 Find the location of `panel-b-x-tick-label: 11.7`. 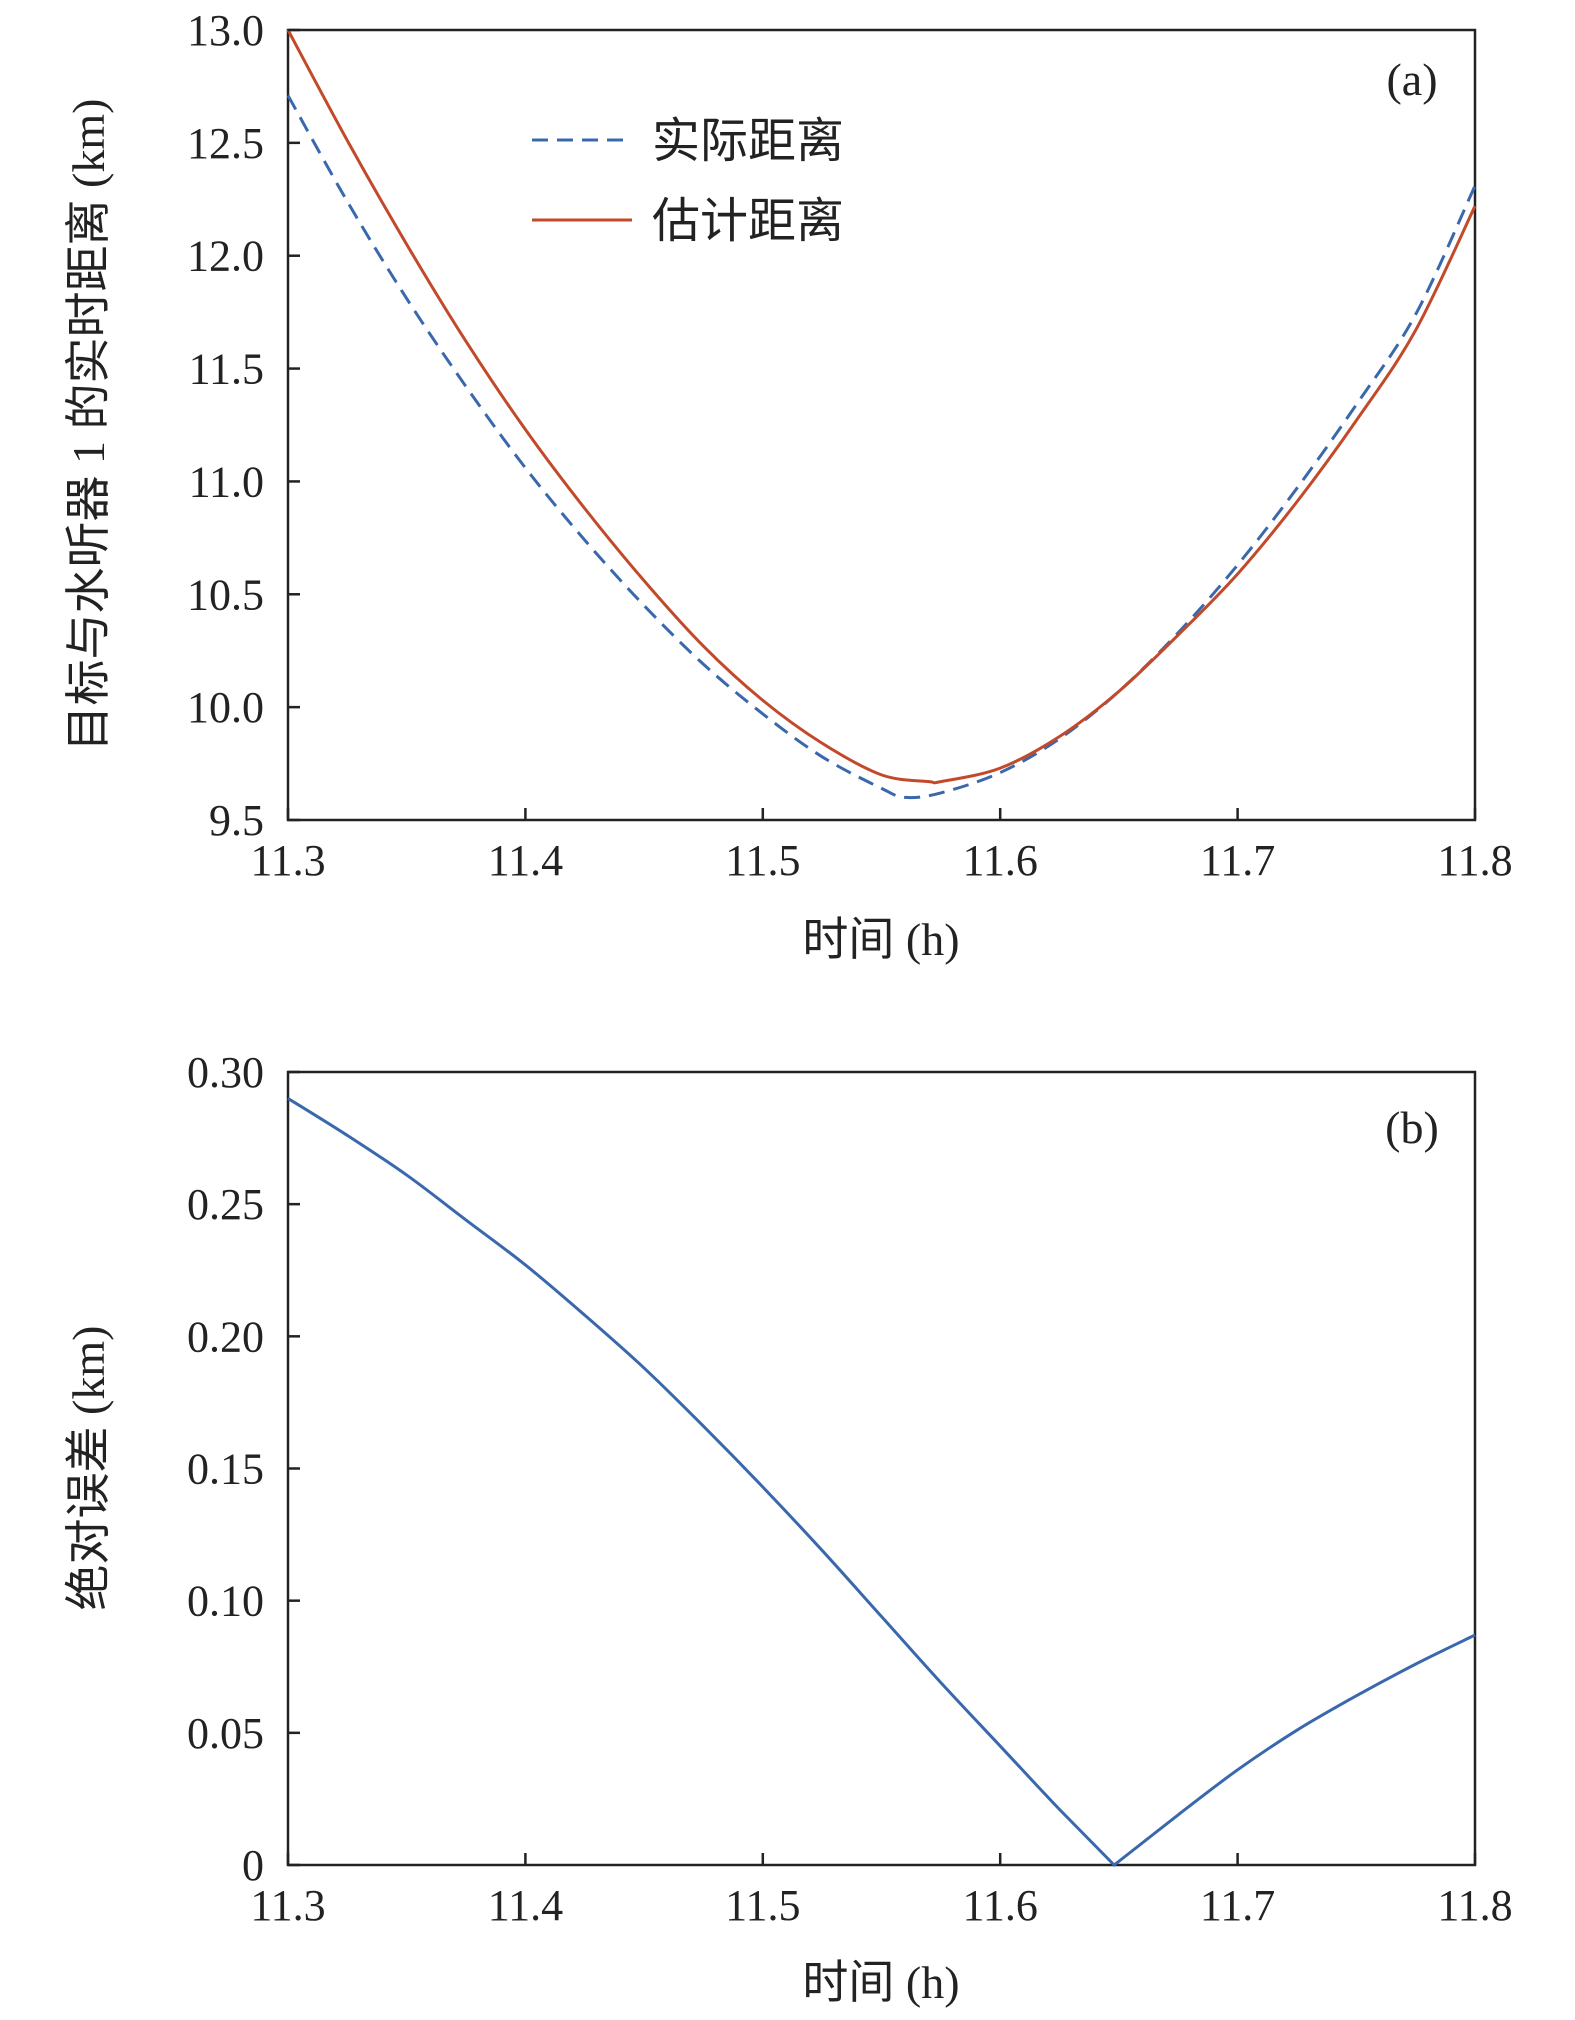

panel-b-x-tick-label: 11.7 is located at coordinates (1237, 1905).